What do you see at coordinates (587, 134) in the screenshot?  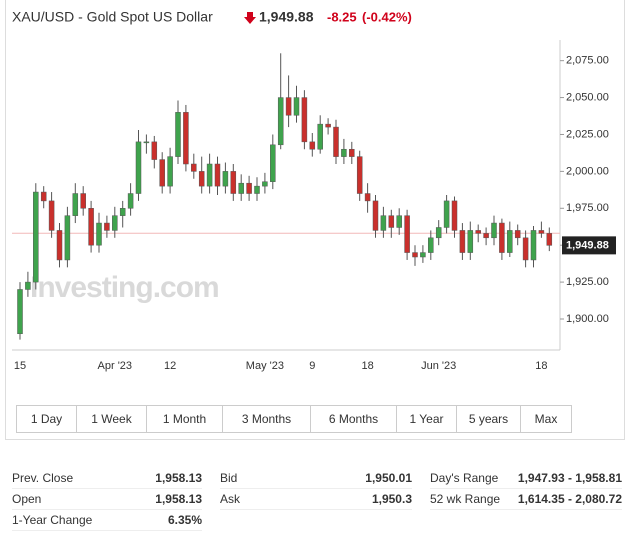 I see `y-tick-label: 2,025.00` at bounding box center [587, 134].